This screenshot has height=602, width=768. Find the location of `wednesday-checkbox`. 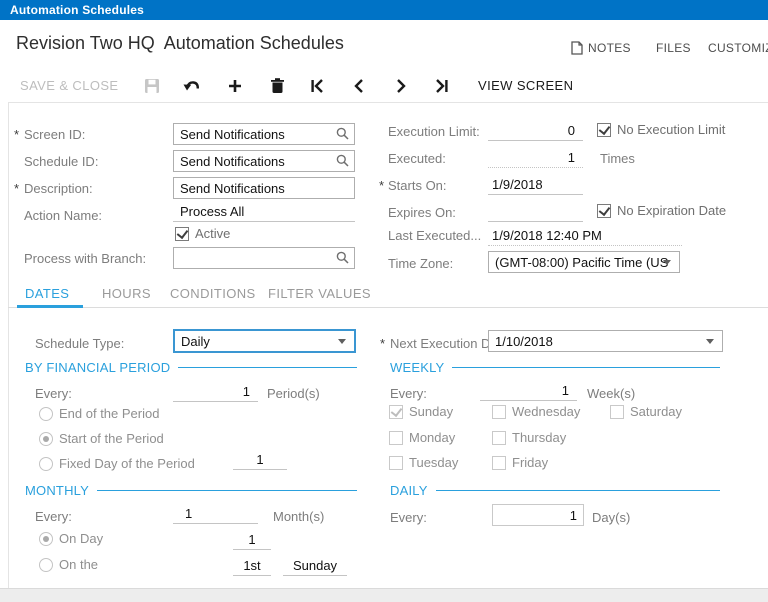

wednesday-checkbox is located at coordinates (499, 411).